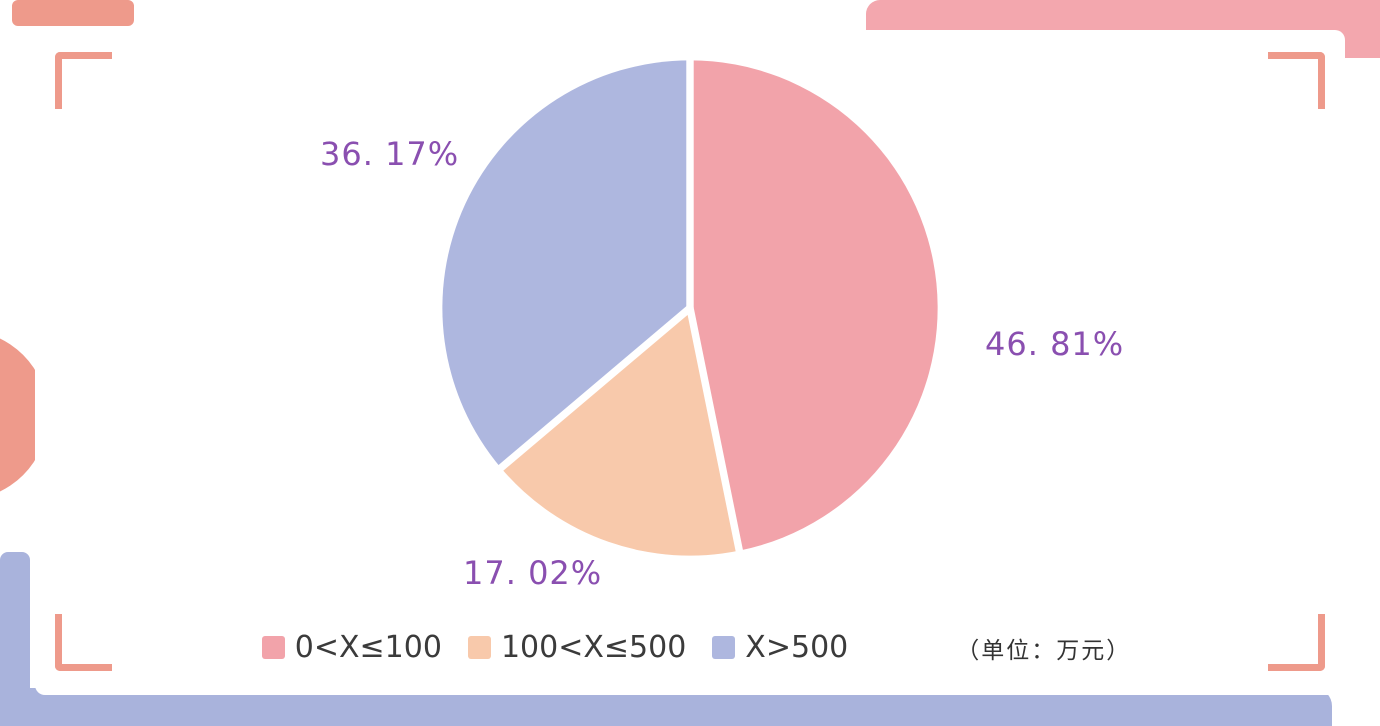 The height and width of the screenshot is (726, 1380). Describe the element at coordinates (1296, 80) in the screenshot. I see `corner-bracket-top-right-icon` at that location.